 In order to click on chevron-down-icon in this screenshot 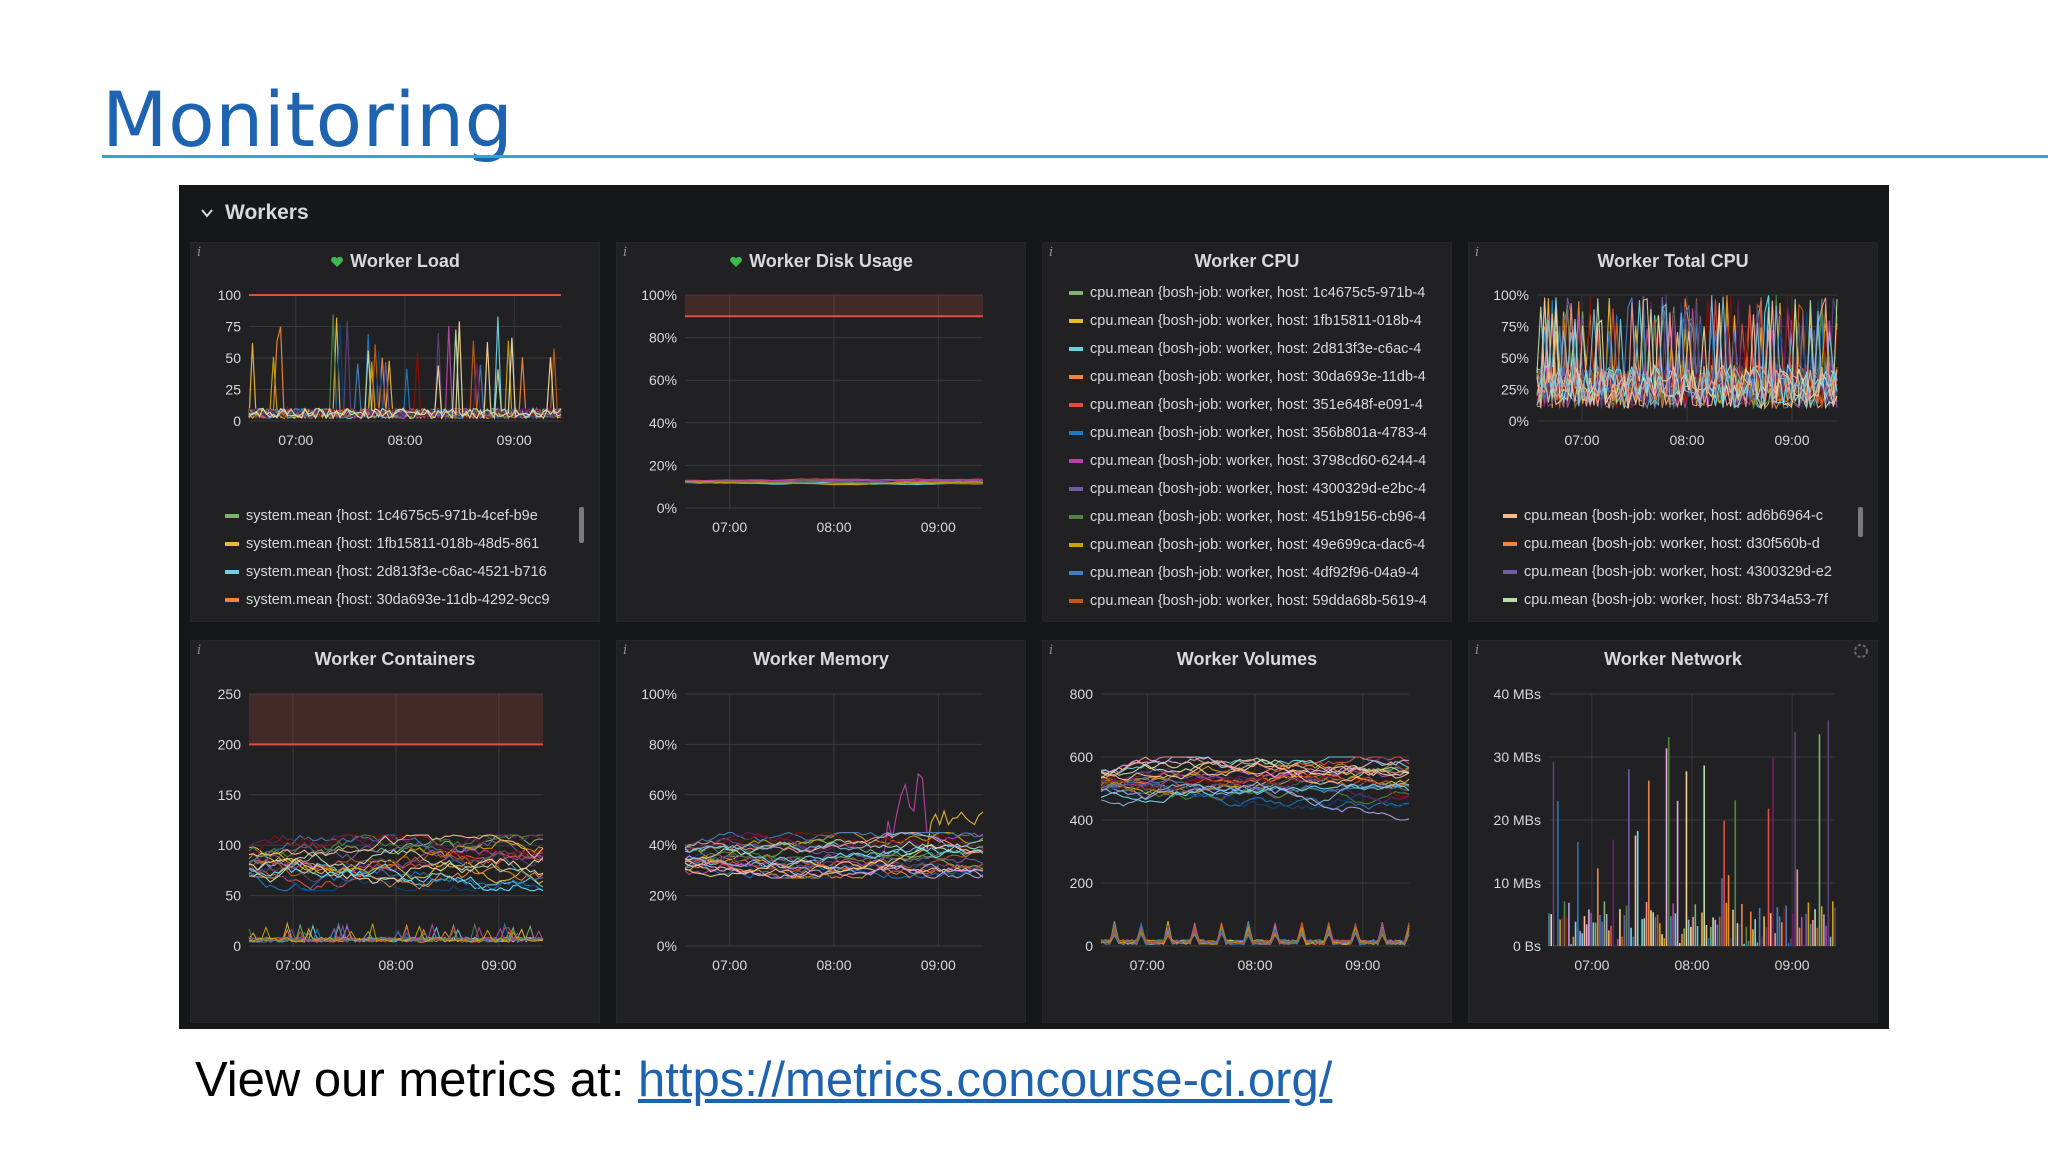, I will do `click(207, 213)`.